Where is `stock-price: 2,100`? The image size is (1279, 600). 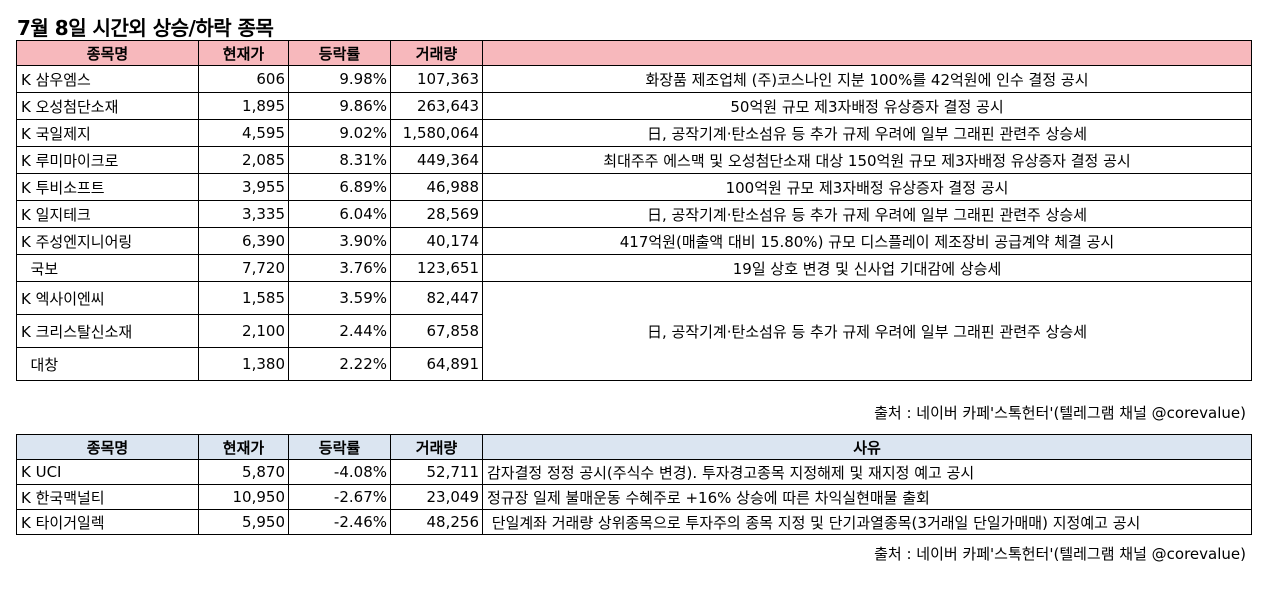
stock-price: 2,100 is located at coordinates (243, 331).